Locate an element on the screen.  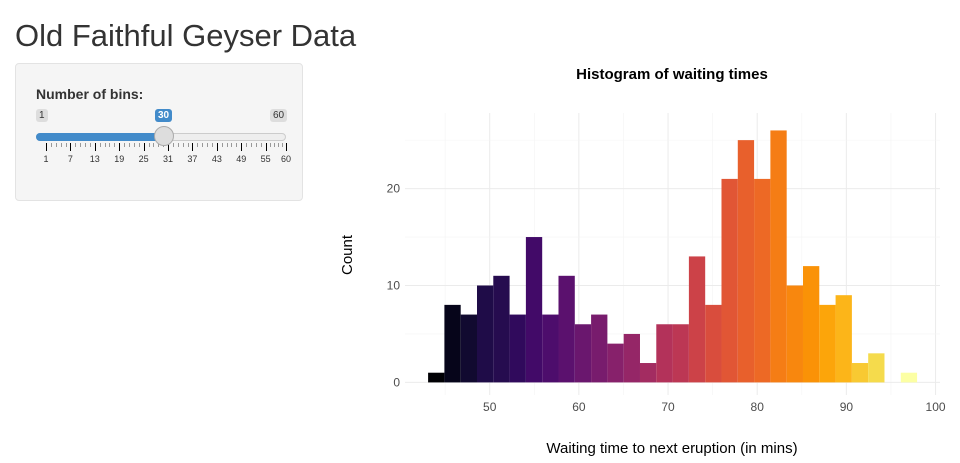
slider-tick-label: 7 is located at coordinates (70, 159).